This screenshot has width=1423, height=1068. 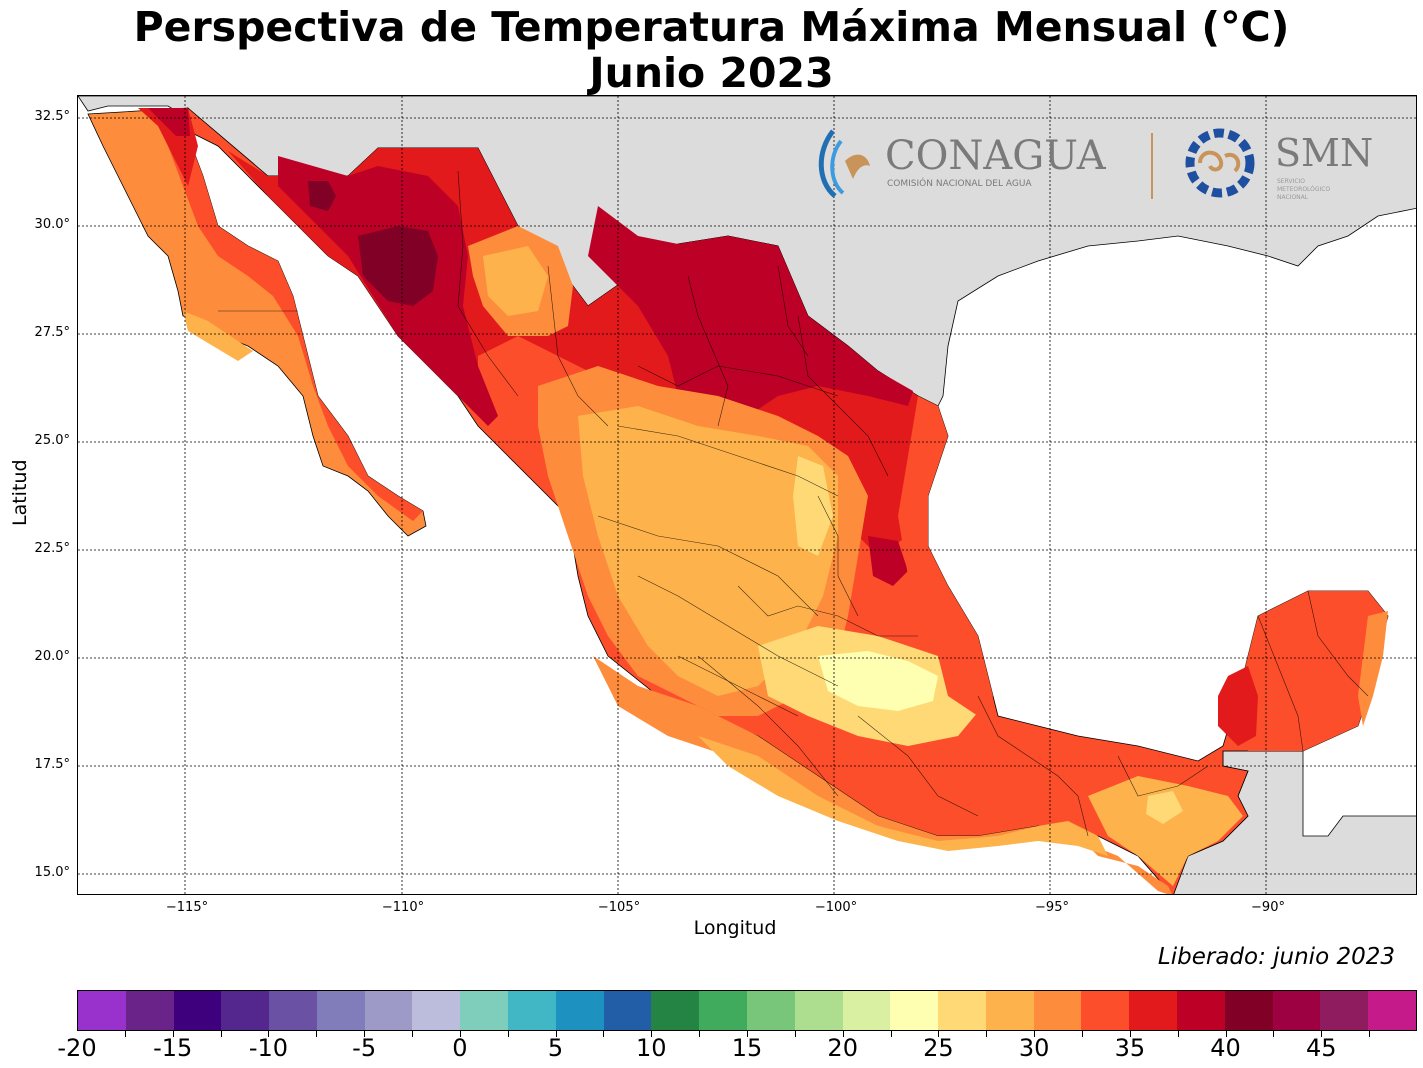 I want to click on conagua-logo: CONAGUA COMISIÓN NACIONAL DEL AGUA, so click(x=962, y=163).